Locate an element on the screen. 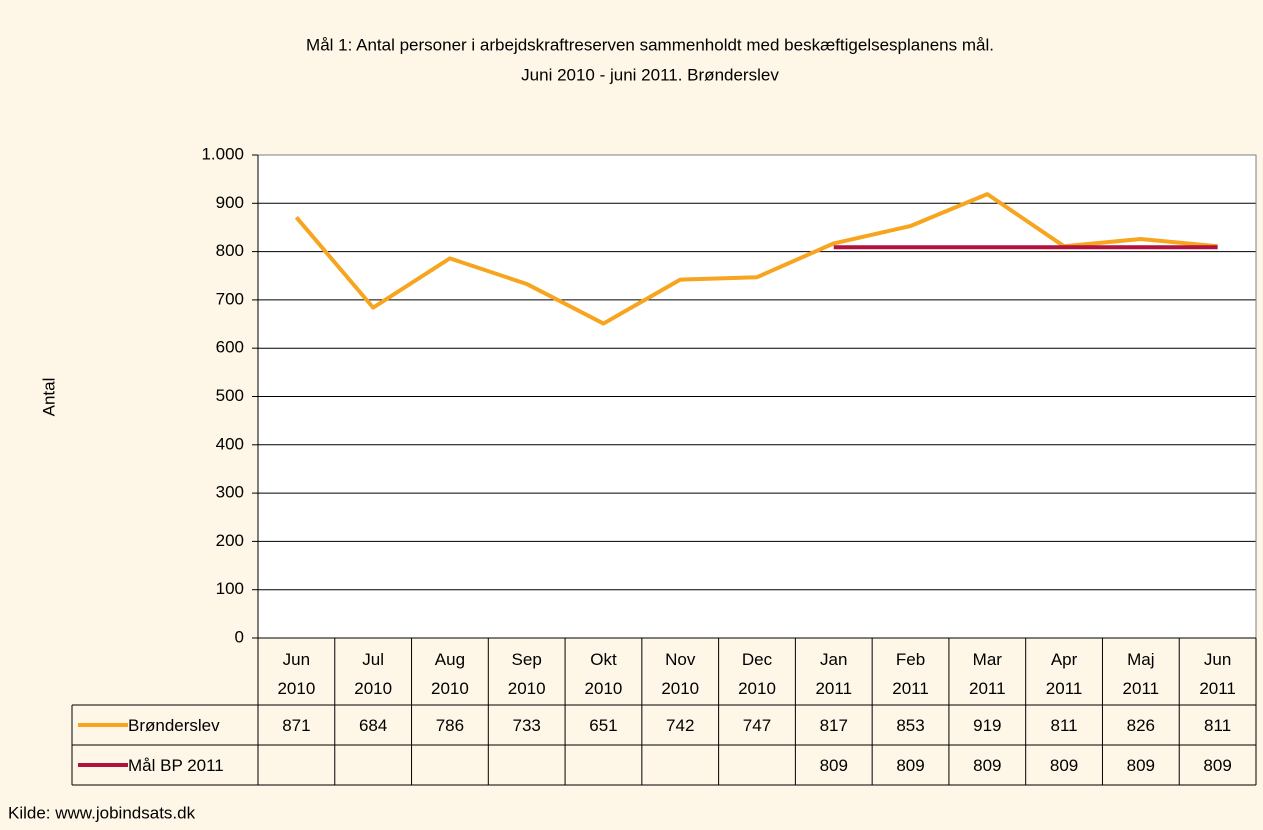 This screenshot has width=1263, height=830. table-value: 853 is located at coordinates (910, 725).